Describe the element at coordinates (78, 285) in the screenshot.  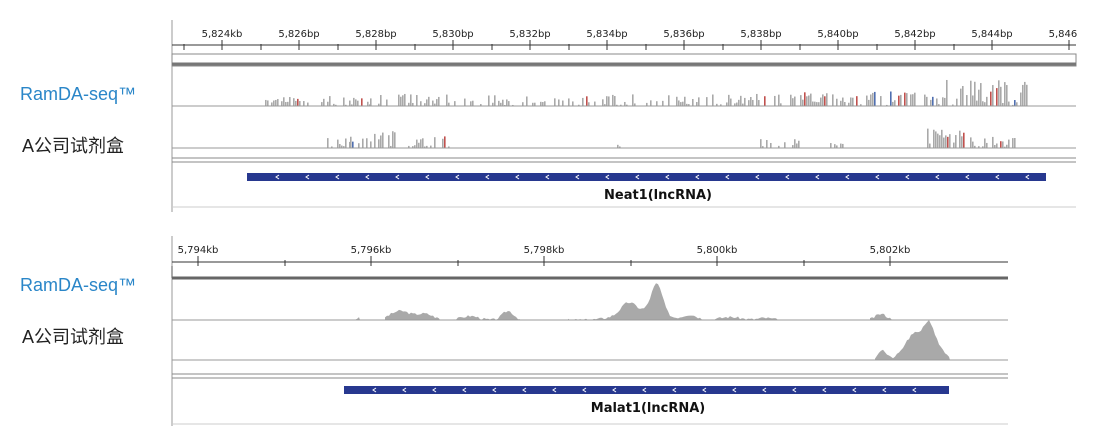
I see `track-label-ramda-malat1: RamDA-seq™` at that location.